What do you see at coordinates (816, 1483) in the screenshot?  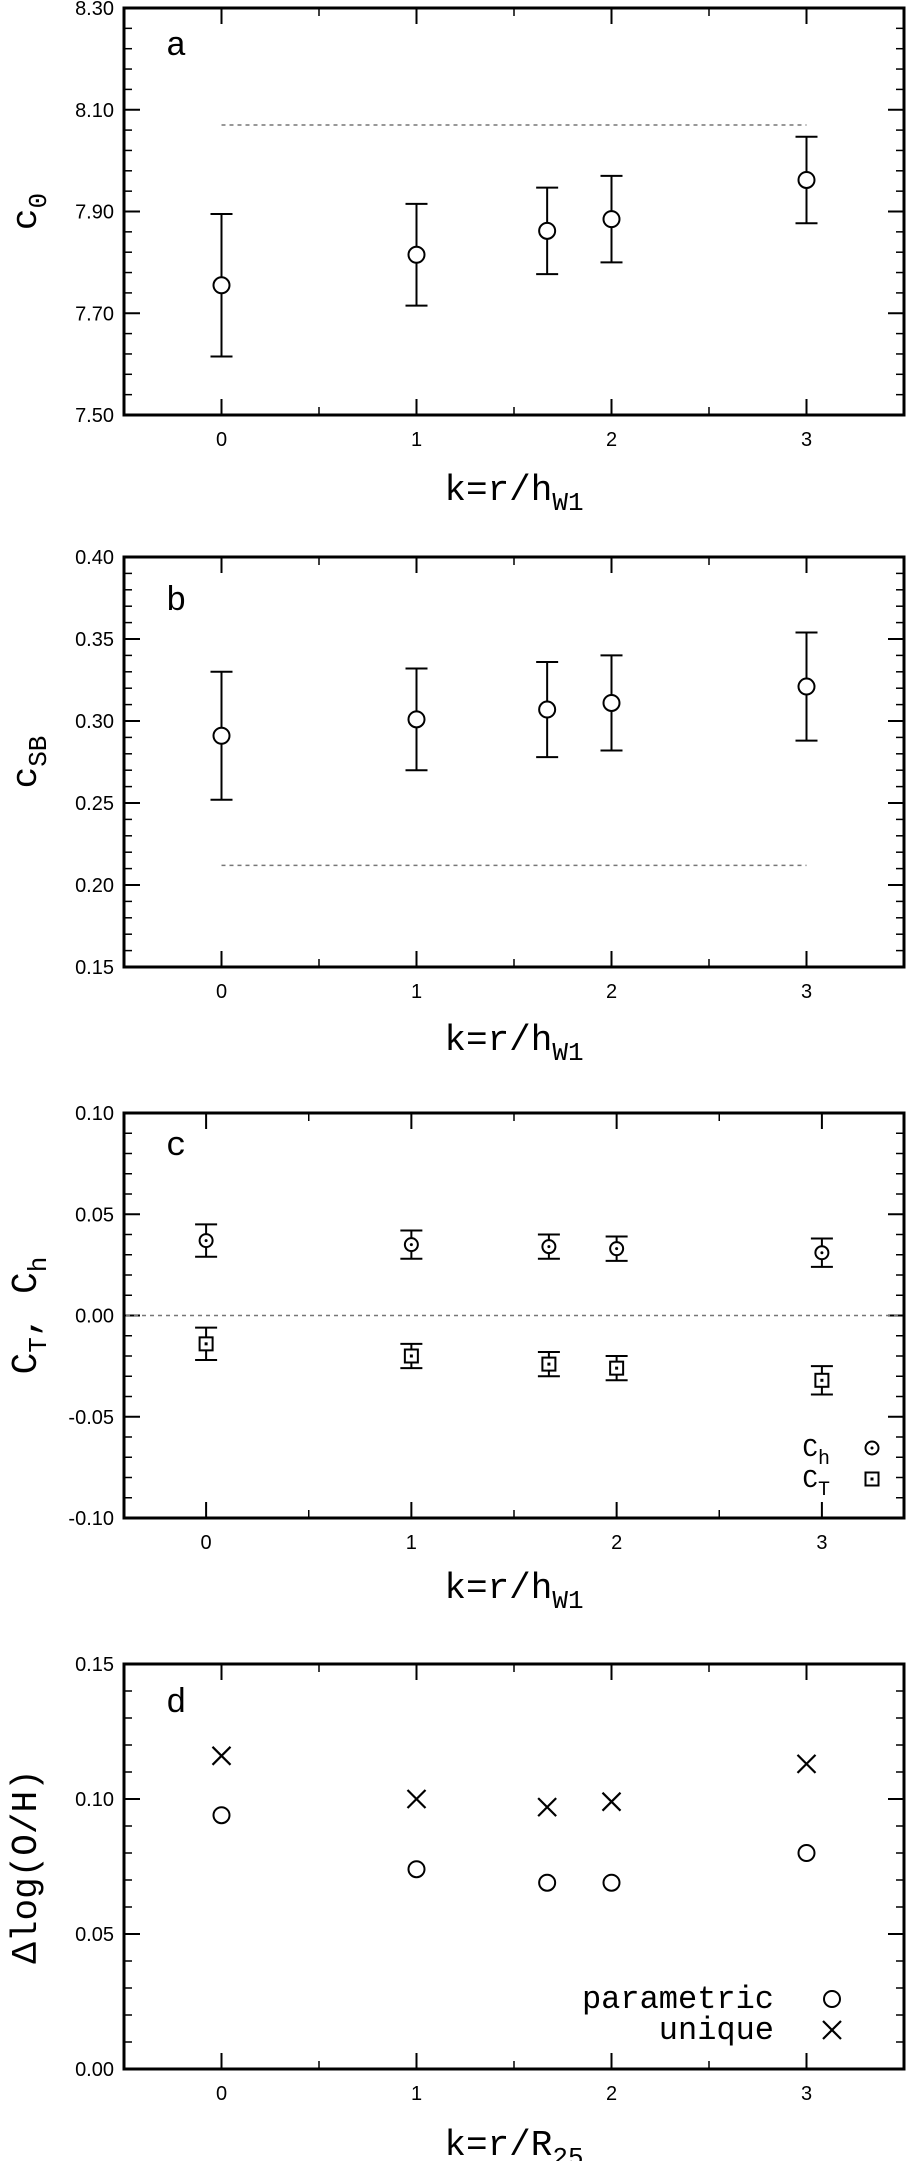 I see `legend-label: CT` at bounding box center [816, 1483].